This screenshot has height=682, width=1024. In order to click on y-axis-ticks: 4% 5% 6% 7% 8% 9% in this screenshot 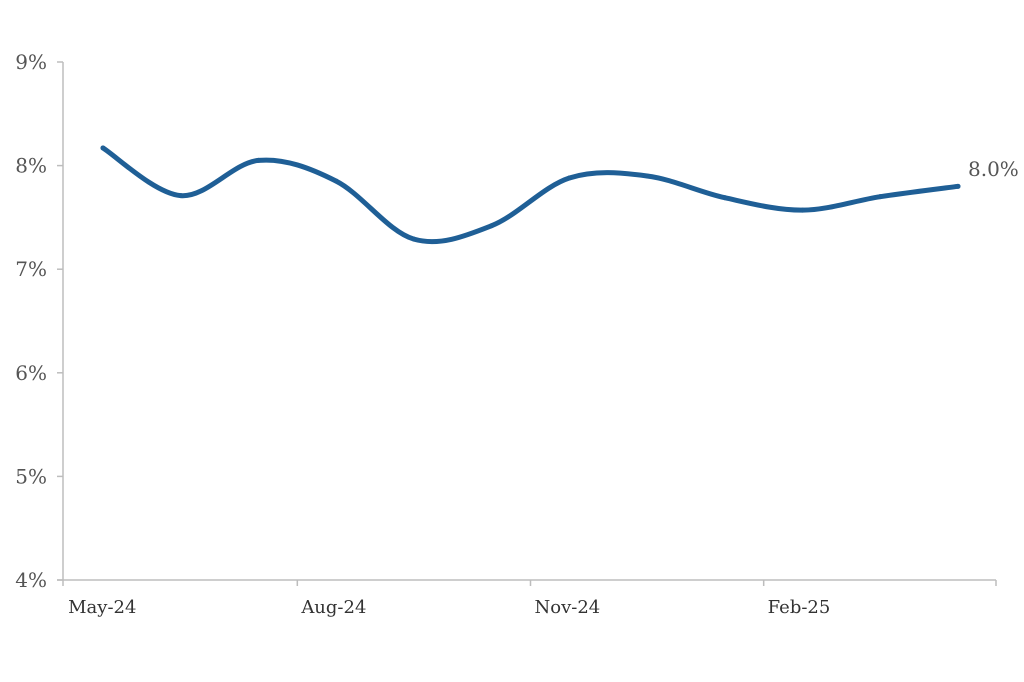, I will do `click(39, 321)`.